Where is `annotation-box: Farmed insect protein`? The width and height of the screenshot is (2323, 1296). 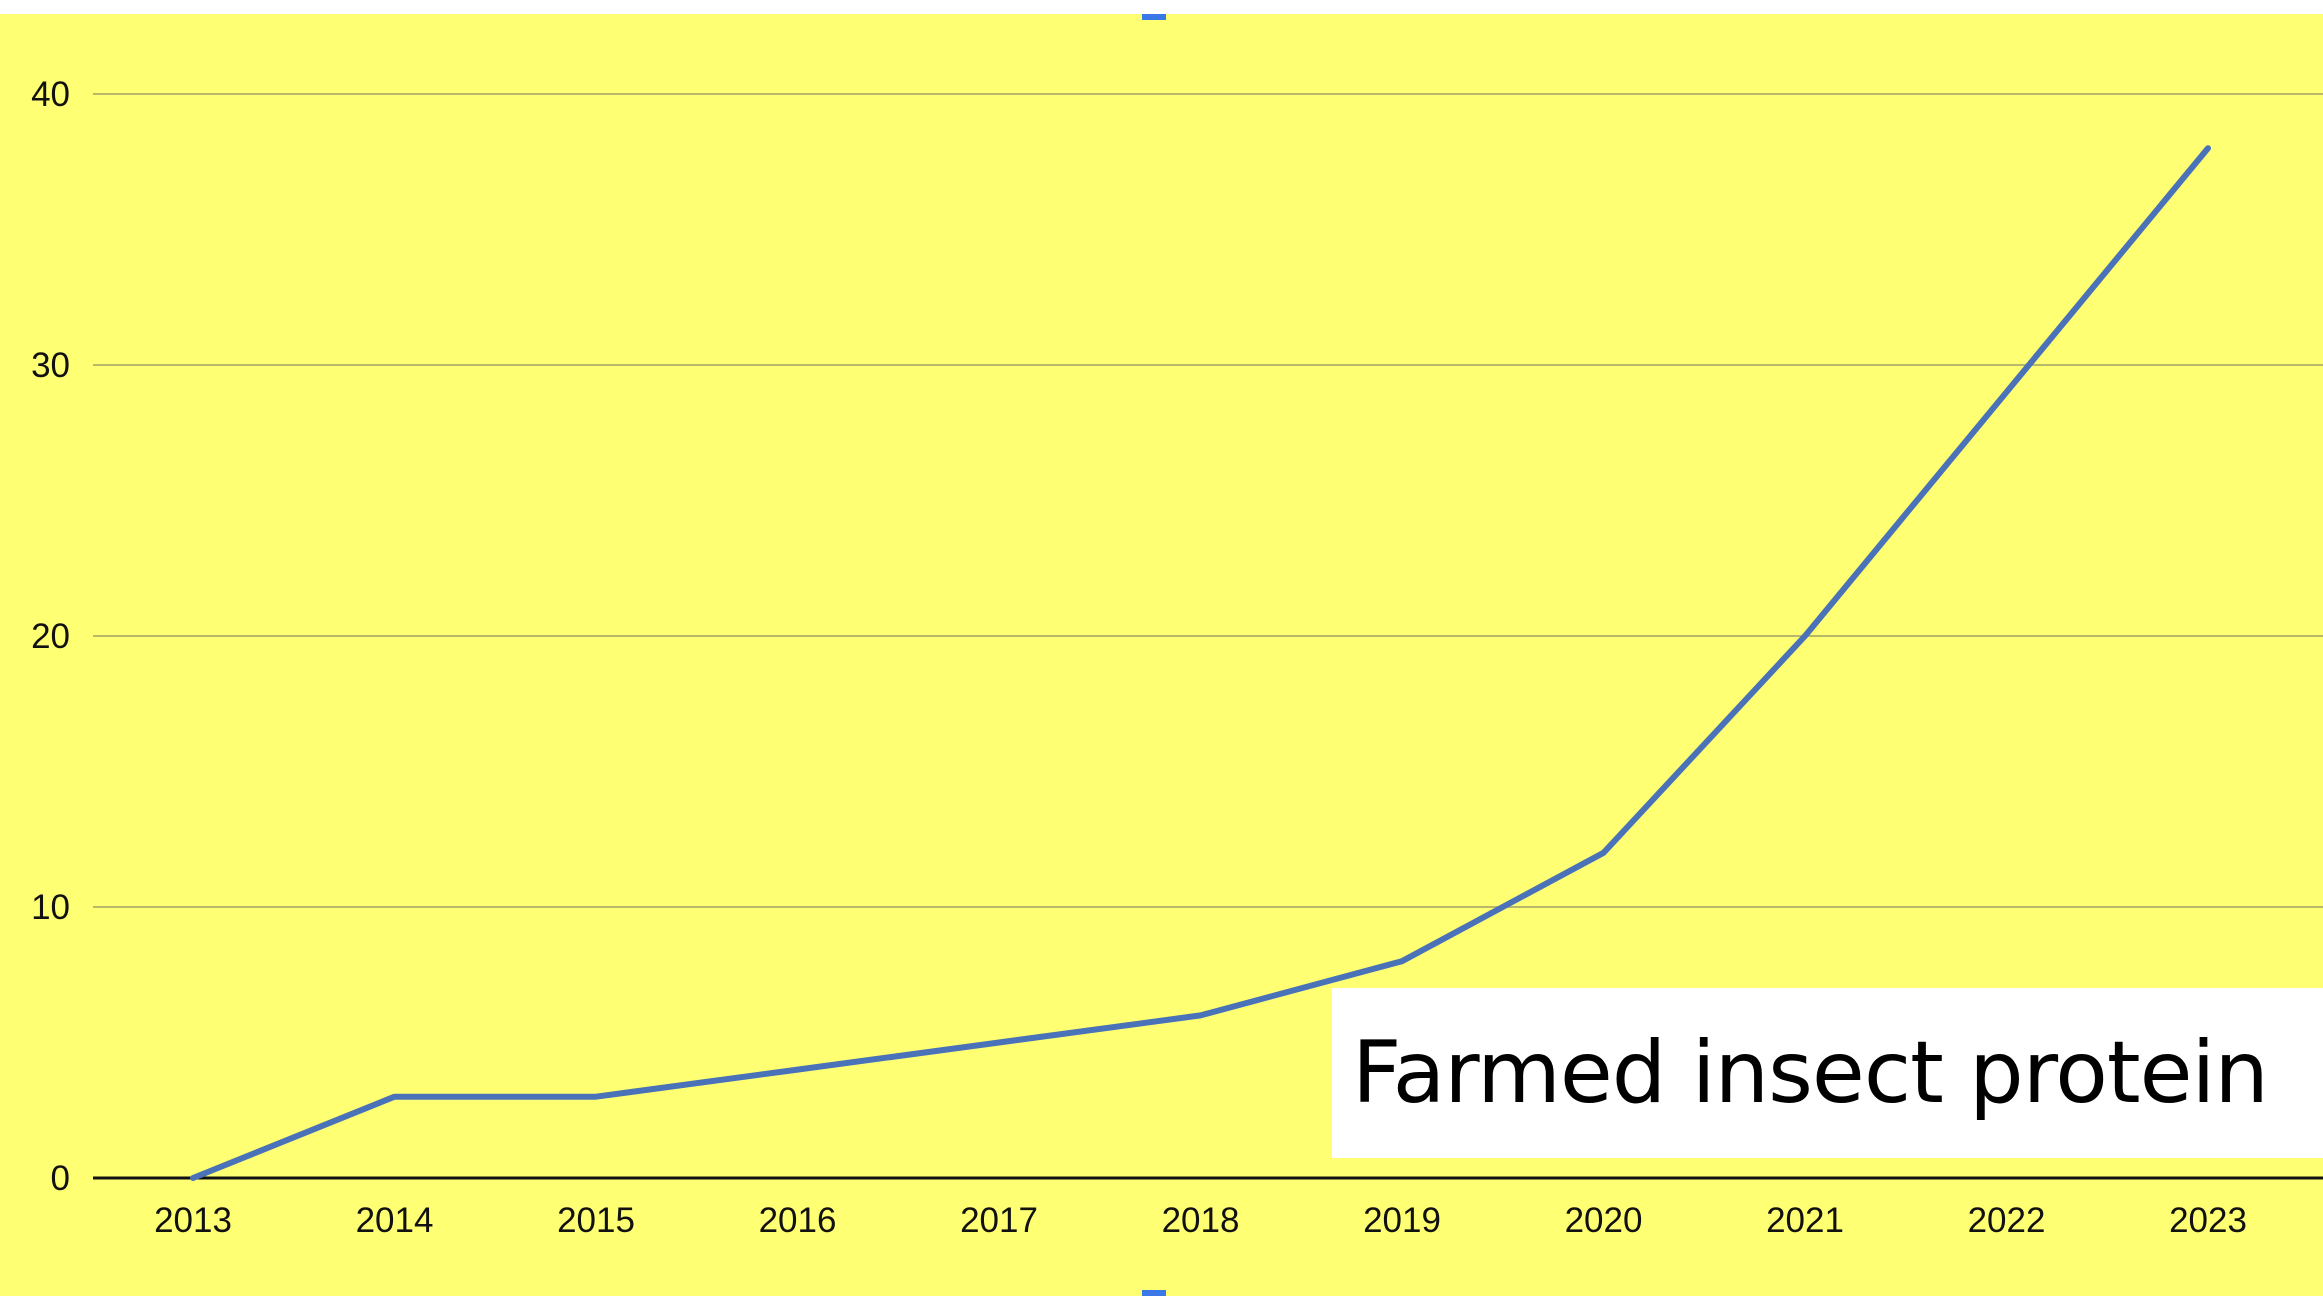
annotation-box: Farmed insect protein is located at coordinates (1827, 1073).